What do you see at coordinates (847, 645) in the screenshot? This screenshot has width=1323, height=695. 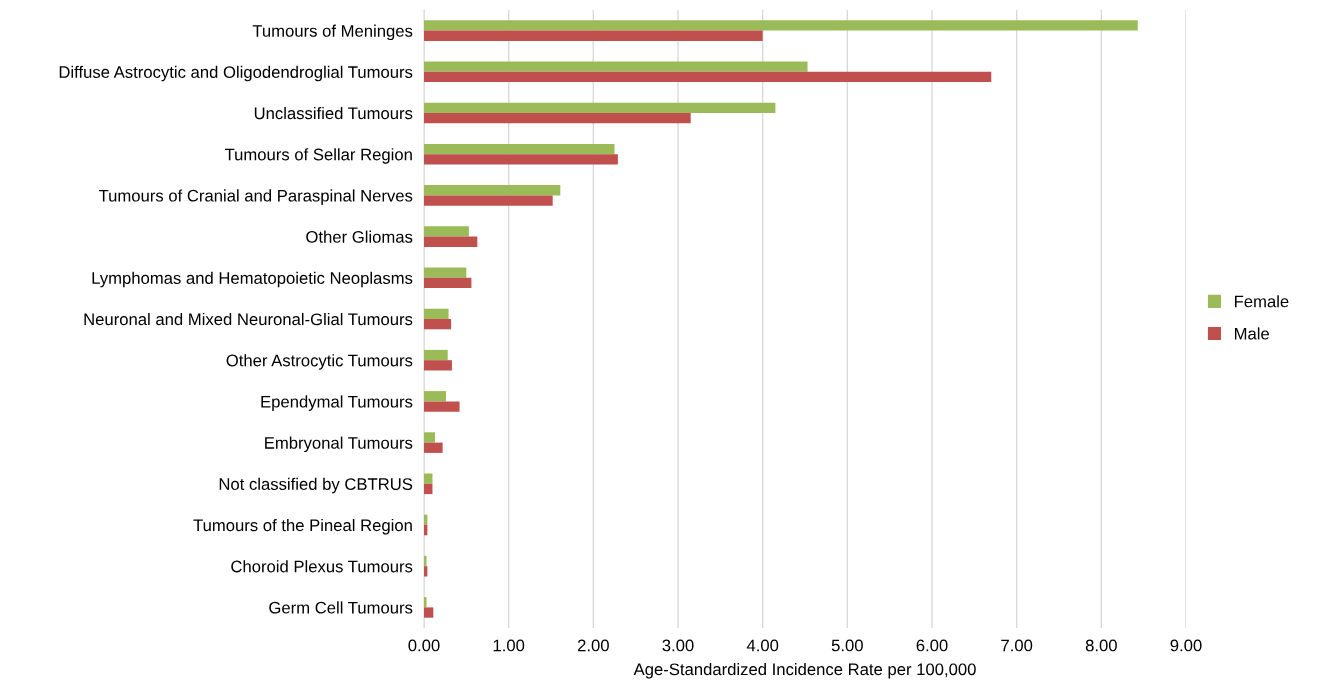 I see `x-tick-label: 5.00` at bounding box center [847, 645].